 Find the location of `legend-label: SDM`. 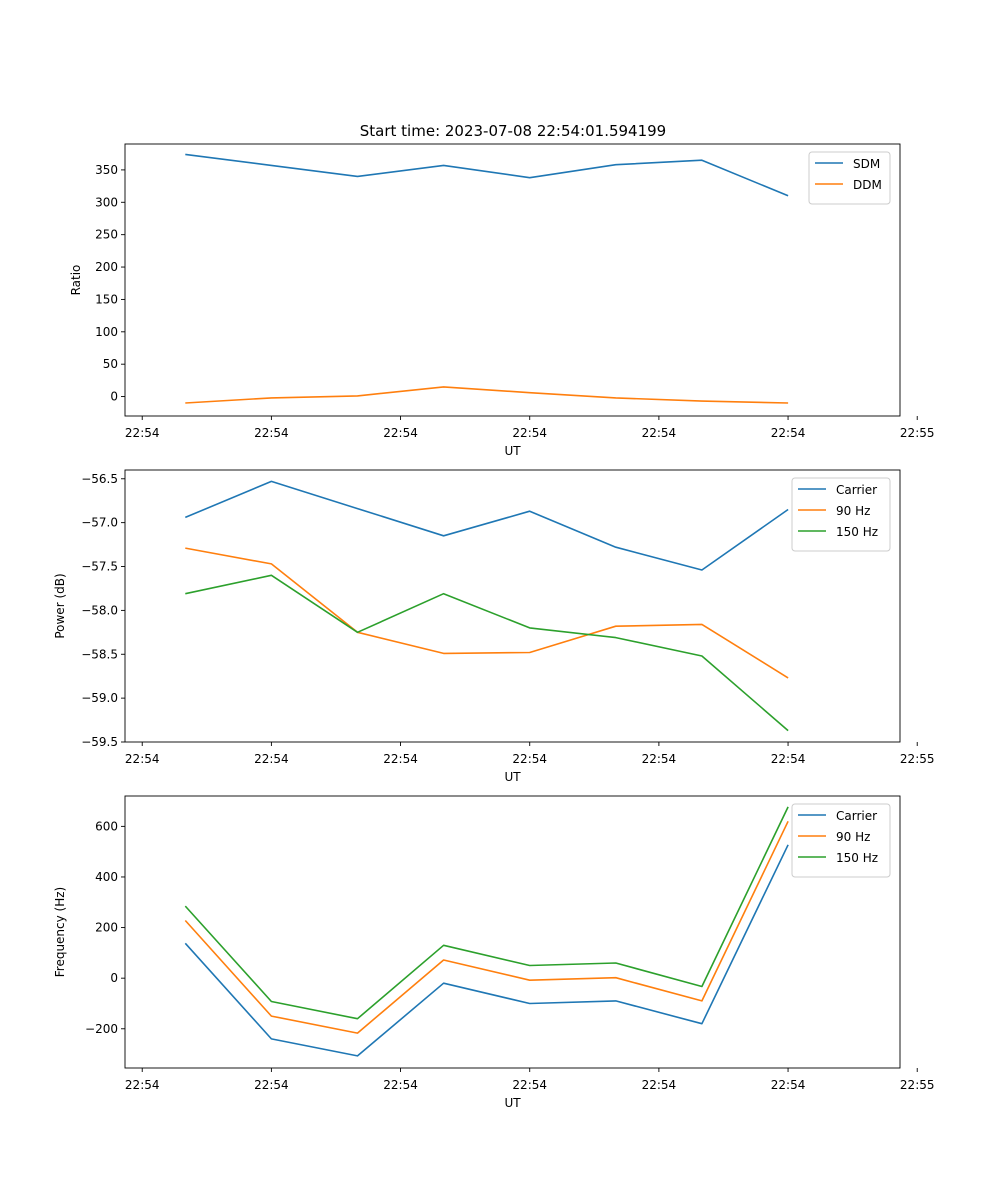

legend-label: SDM is located at coordinates (866, 164).